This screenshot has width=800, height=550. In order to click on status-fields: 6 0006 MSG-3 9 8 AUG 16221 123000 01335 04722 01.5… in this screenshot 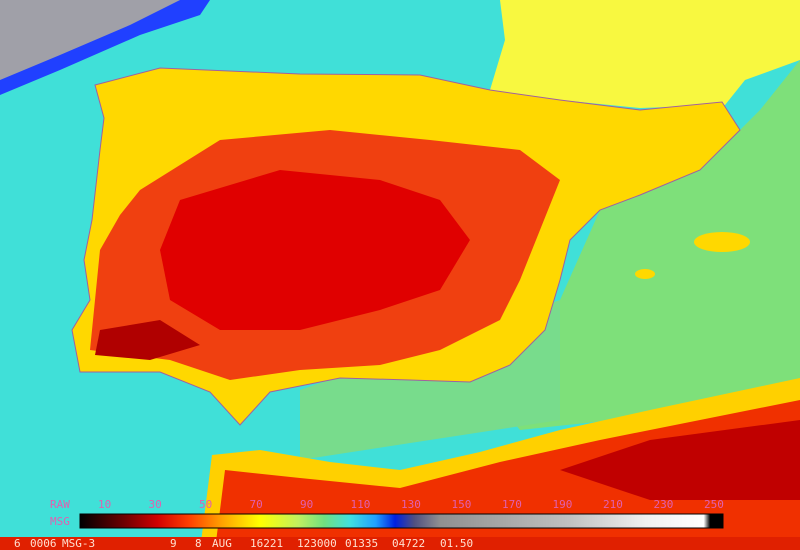, I will do `click(243, 543)`.